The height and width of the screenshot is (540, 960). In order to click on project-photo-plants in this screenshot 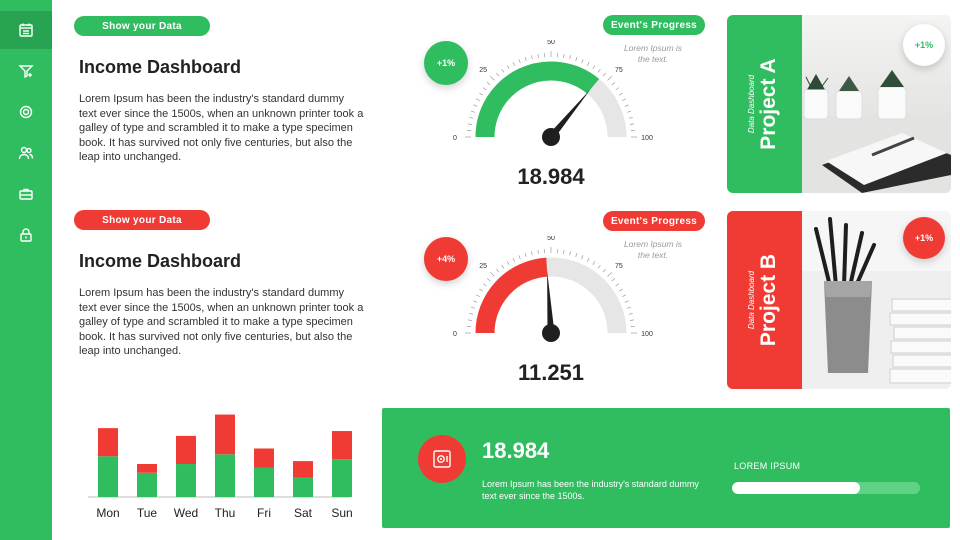, I will do `click(876, 104)`.